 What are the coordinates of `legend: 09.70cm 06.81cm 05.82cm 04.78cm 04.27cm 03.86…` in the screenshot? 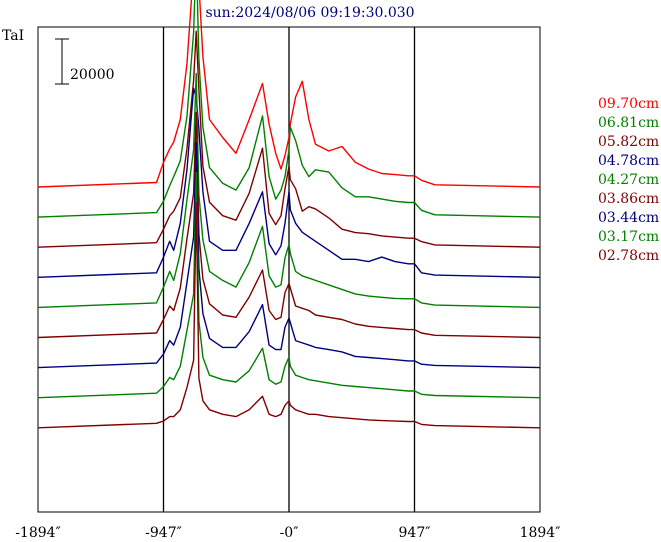 It's located at (628, 180).